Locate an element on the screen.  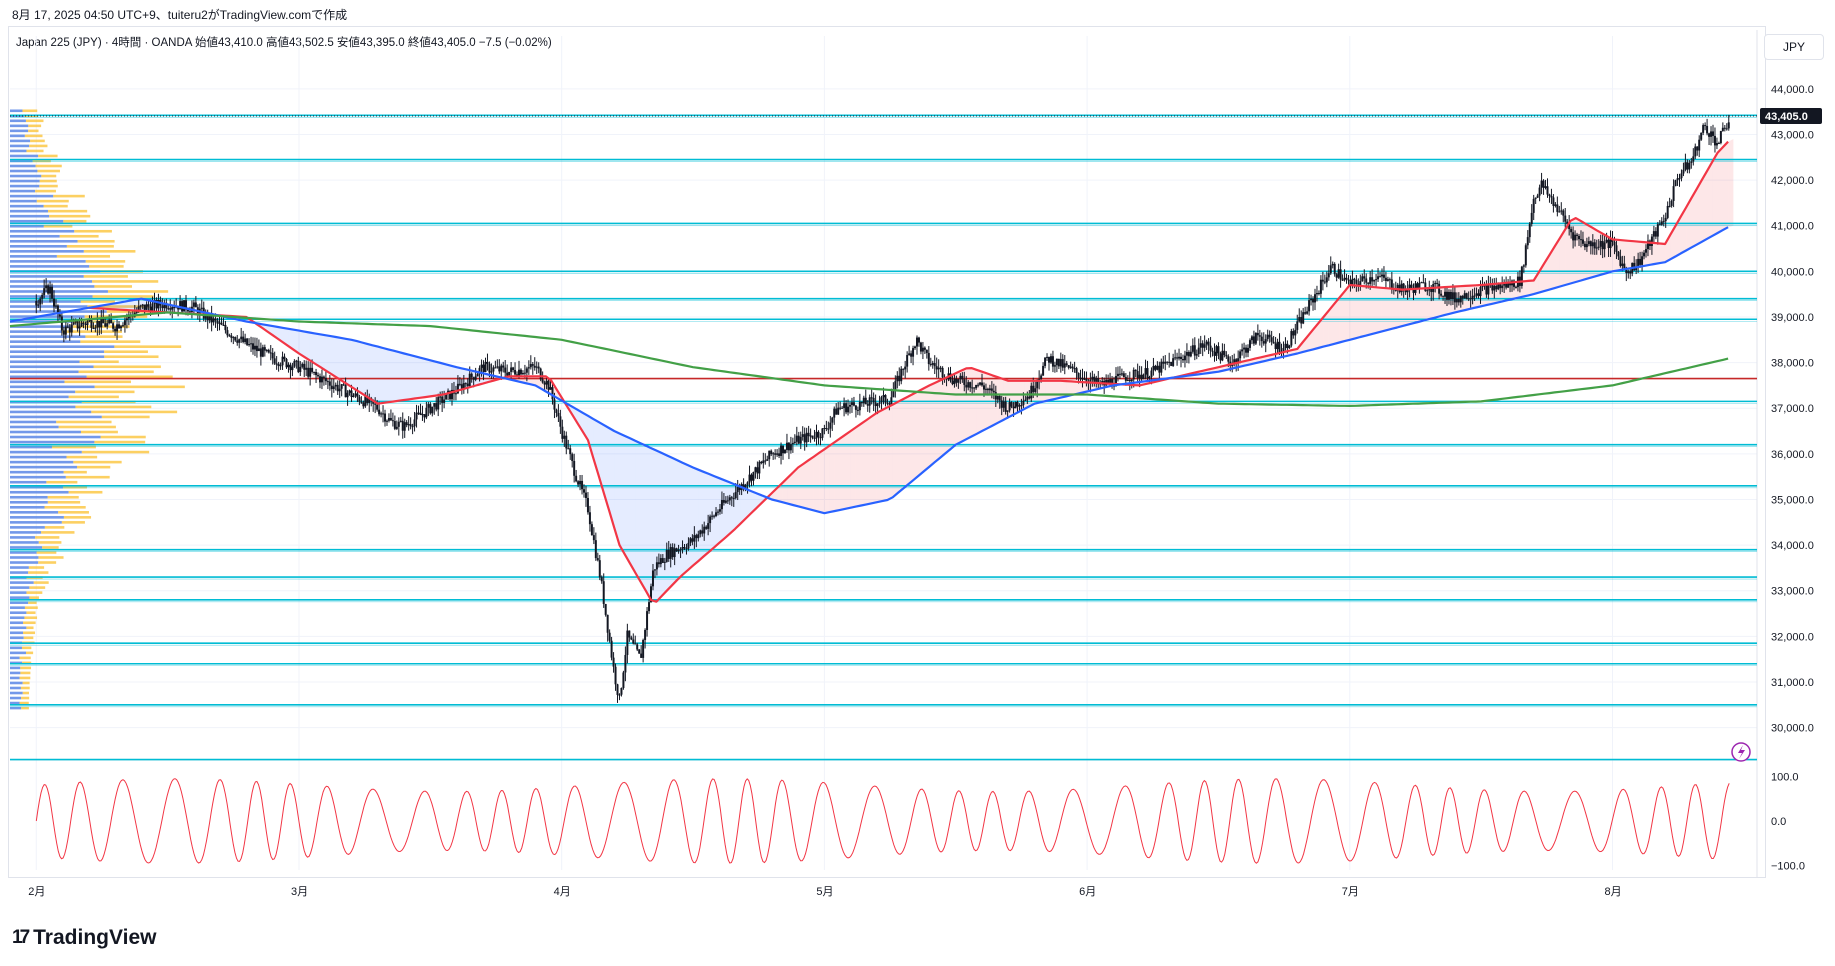
price-tick-label: 41,000.0 is located at coordinates (1792, 227).